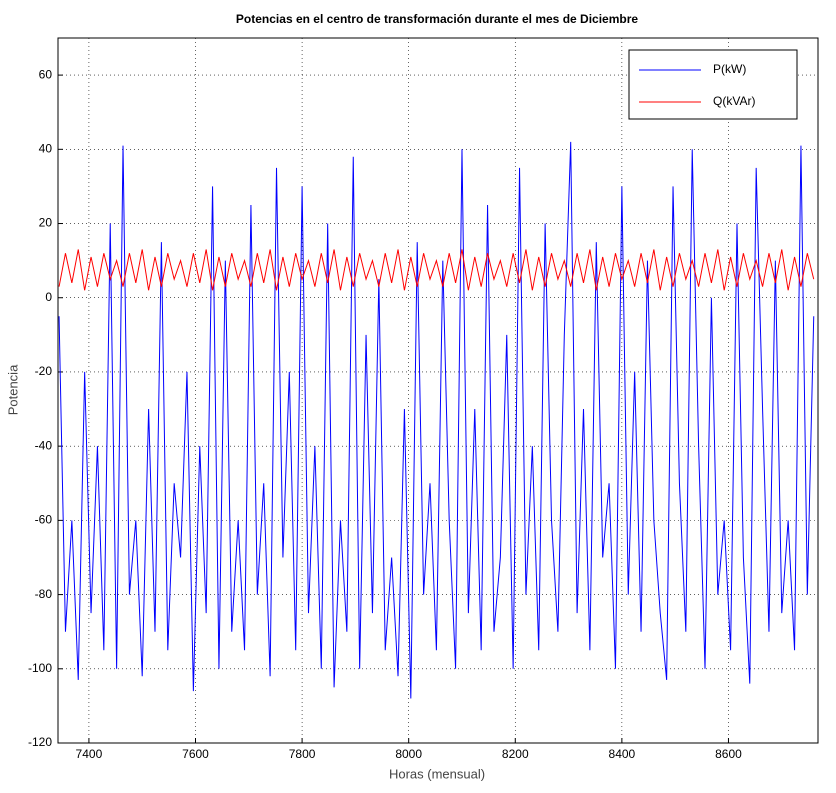  Describe the element at coordinates (713, 84) in the screenshot. I see `legend-box` at that location.